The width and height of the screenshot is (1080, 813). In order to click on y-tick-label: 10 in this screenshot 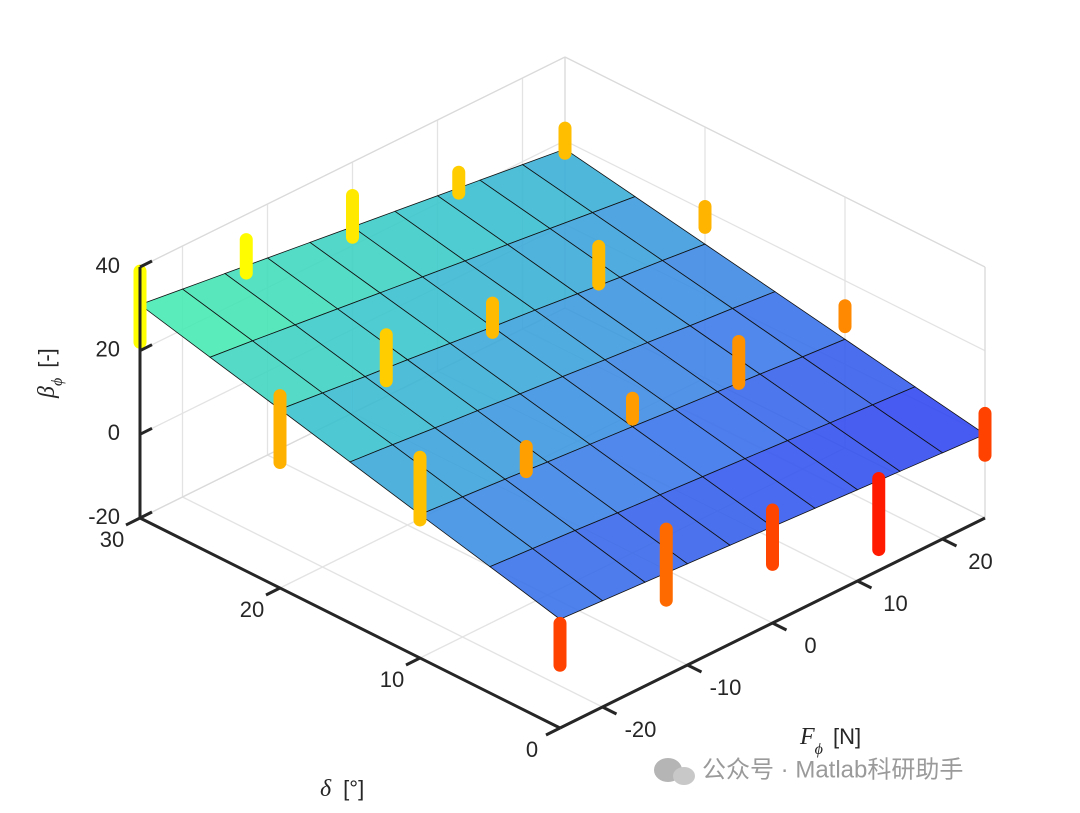, I will do `click(392, 679)`.